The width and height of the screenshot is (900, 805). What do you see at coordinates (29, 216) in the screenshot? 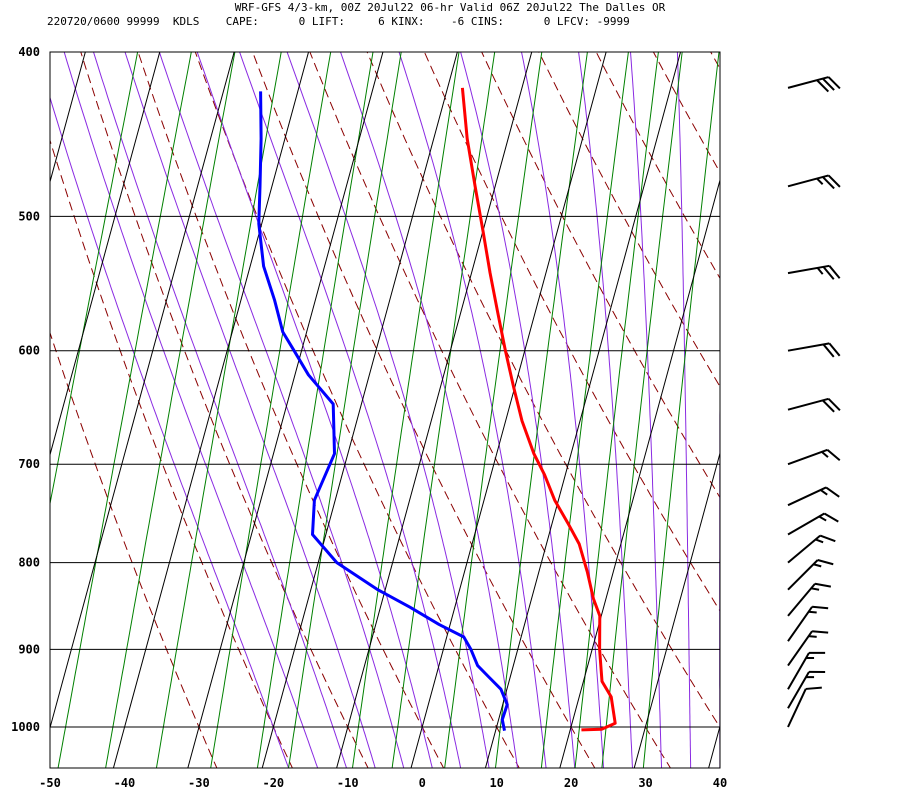
I see `pressure-tick-label: 500` at bounding box center [29, 216].